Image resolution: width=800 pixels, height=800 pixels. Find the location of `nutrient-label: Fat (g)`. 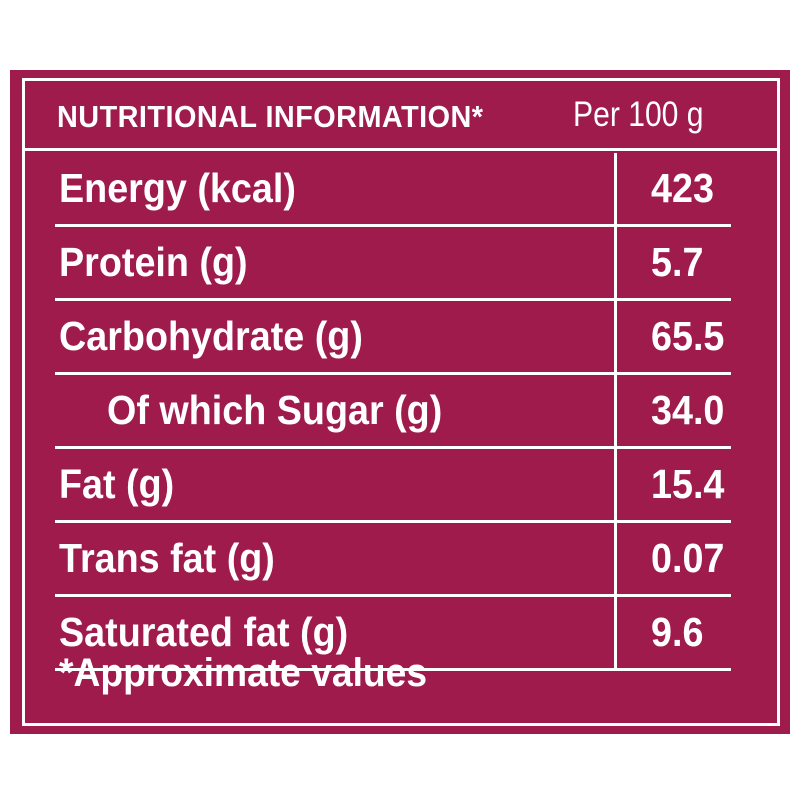

nutrient-label: Fat (g) is located at coordinates (336, 485).